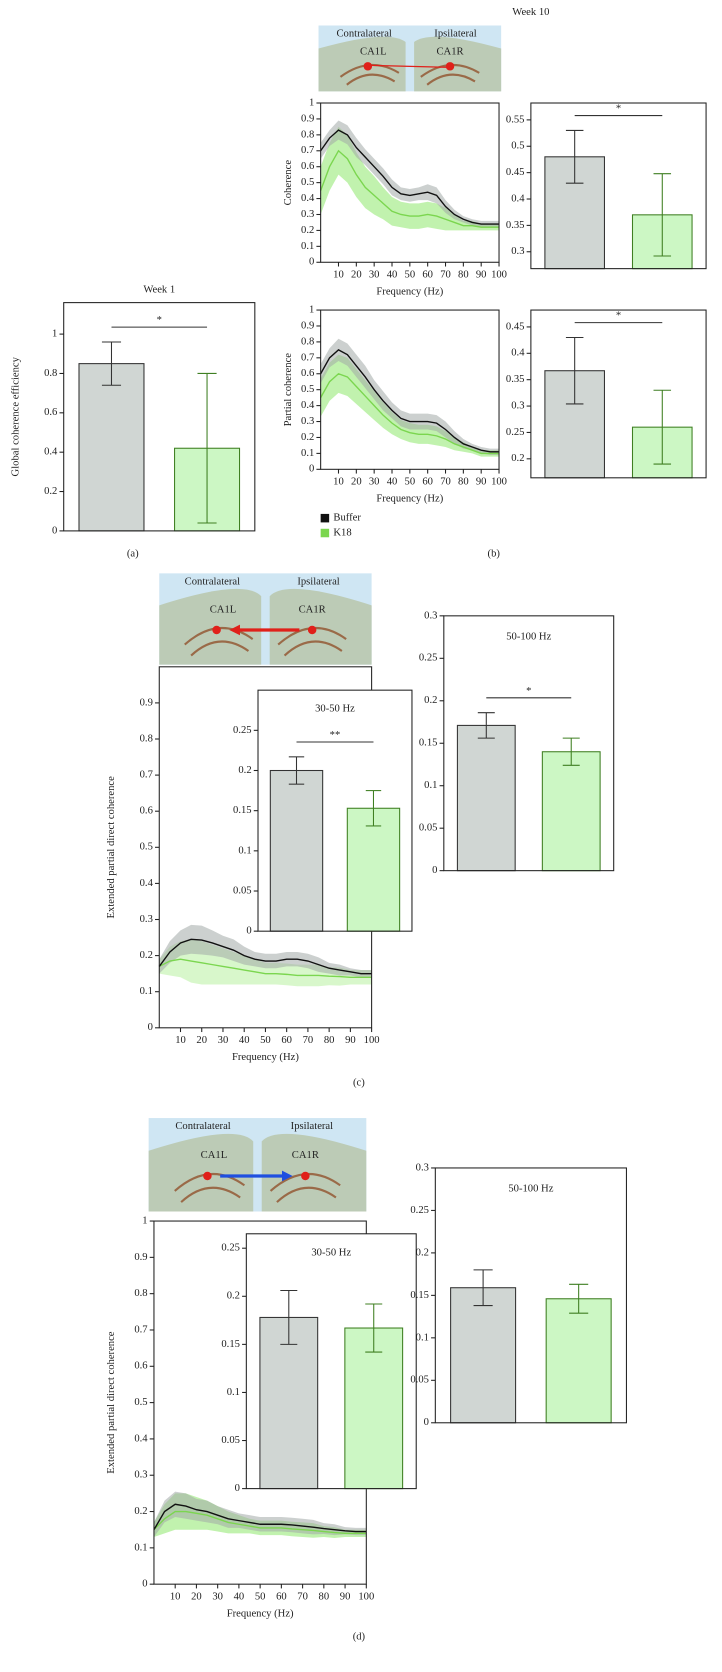 The width and height of the screenshot is (722, 1672). Describe the element at coordinates (140, 1293) in the screenshot. I see `y-tick-label: 0.8` at that location.